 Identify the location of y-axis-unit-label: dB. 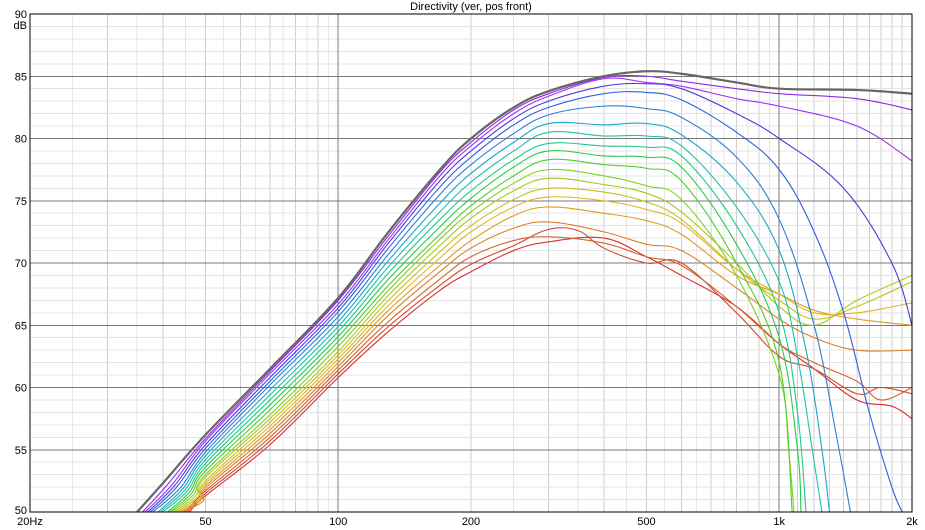
(20, 26).